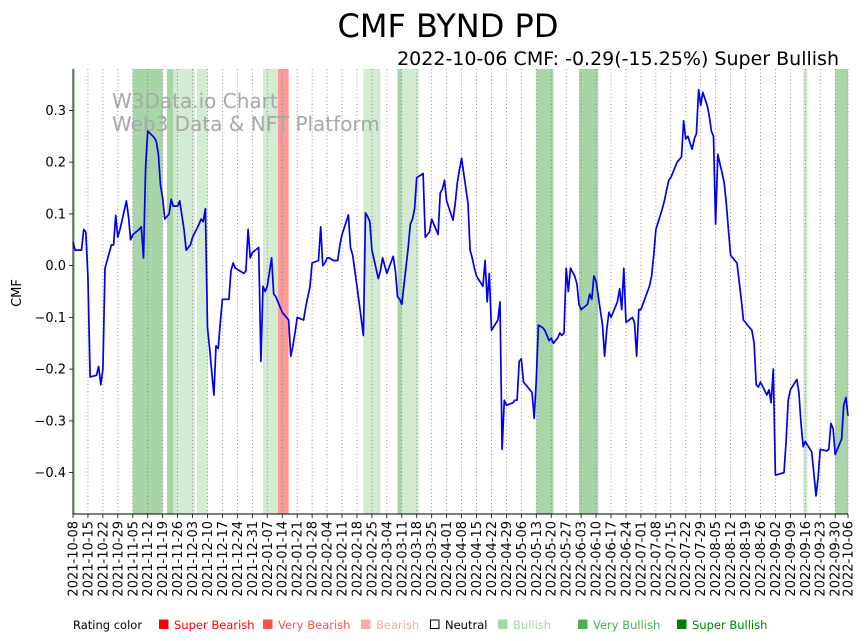  I want to click on x-tick-label: 2022-09-09, so click(791, 559).